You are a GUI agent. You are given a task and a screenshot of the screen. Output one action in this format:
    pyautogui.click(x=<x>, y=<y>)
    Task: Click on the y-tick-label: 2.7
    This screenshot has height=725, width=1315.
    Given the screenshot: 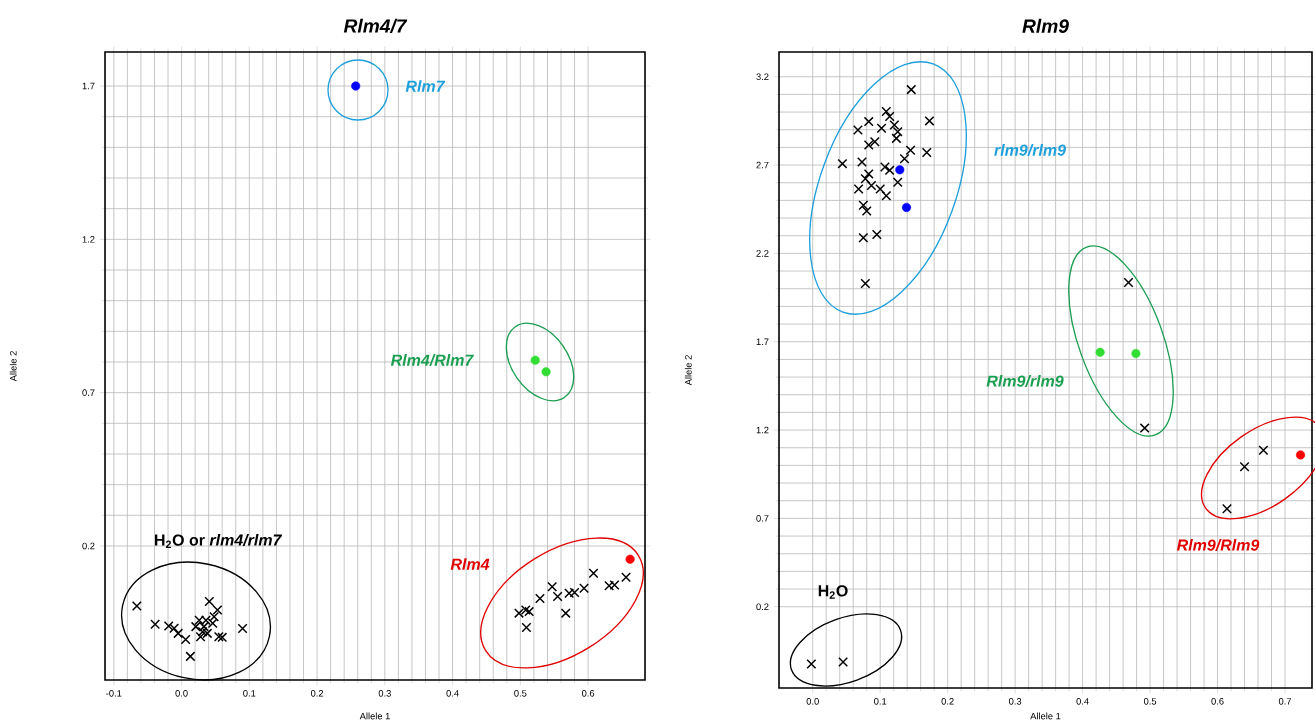 What is the action you would take?
    pyautogui.click(x=762, y=165)
    